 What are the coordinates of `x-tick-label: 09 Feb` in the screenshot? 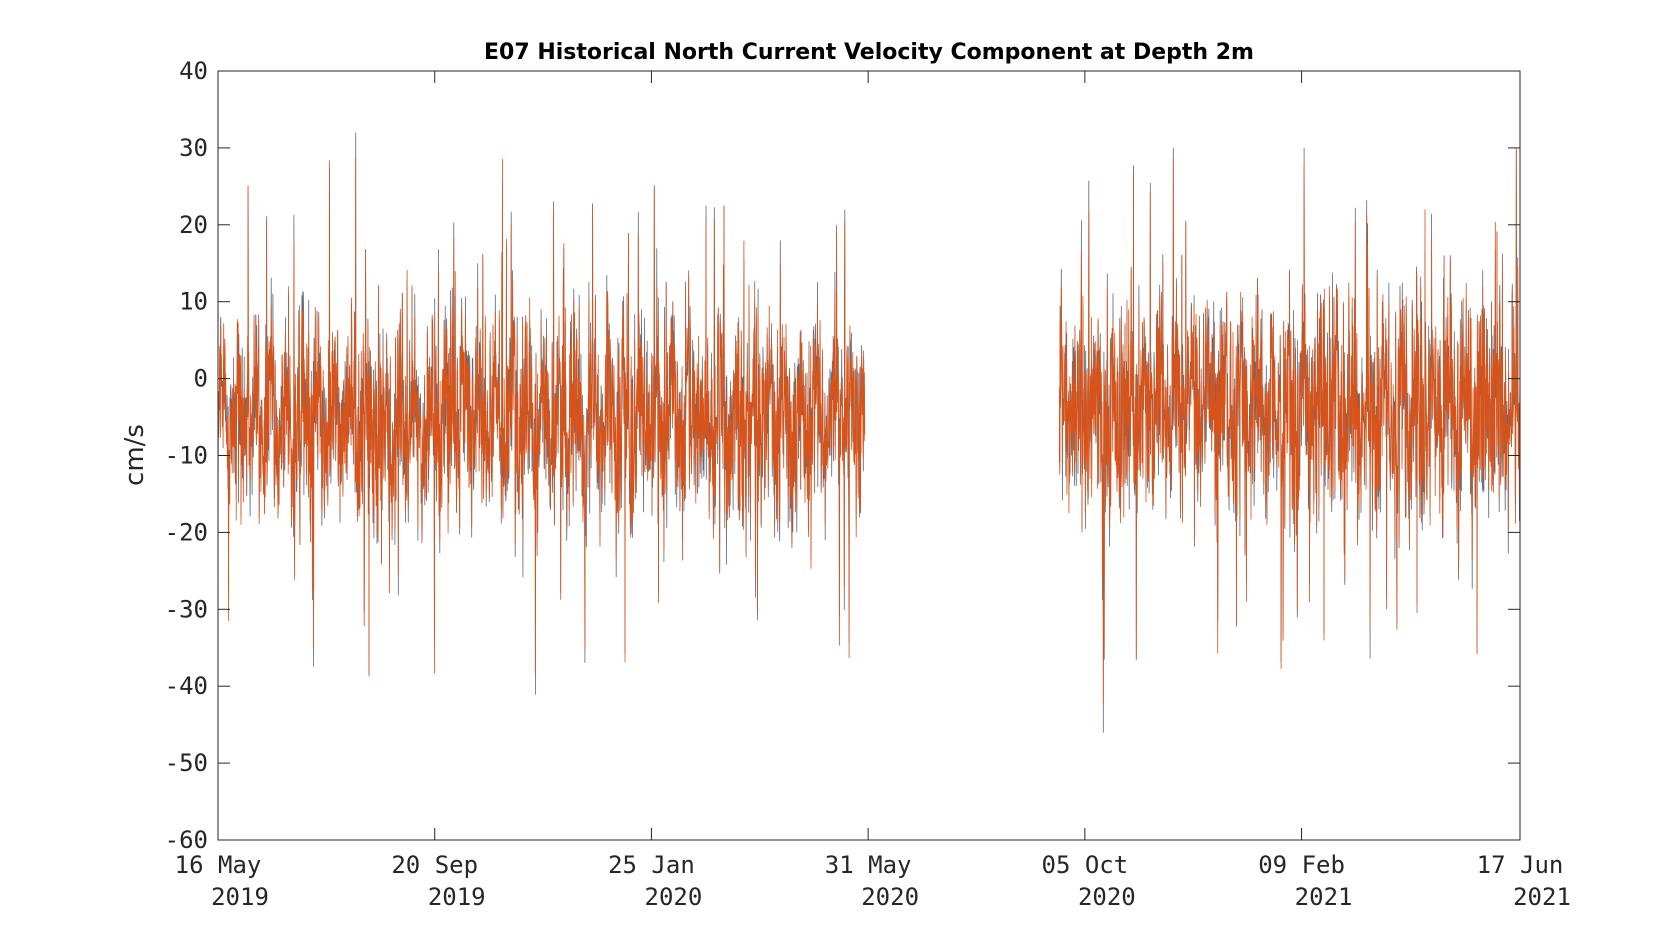 It's located at (1301, 865).